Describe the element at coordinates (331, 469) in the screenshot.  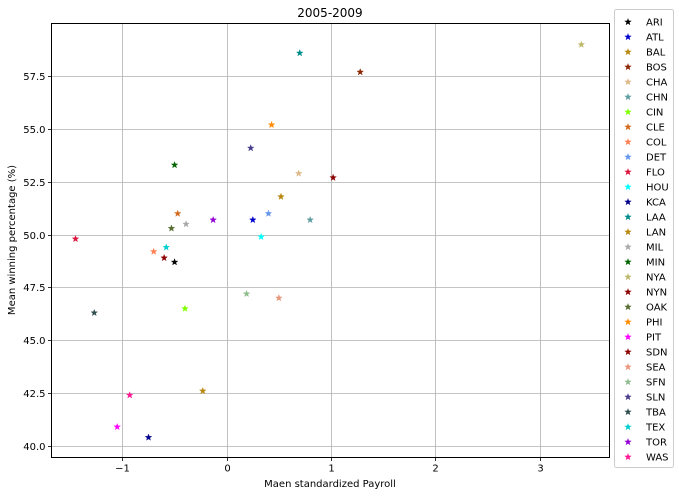
I see `x-tick-label: 1` at that location.